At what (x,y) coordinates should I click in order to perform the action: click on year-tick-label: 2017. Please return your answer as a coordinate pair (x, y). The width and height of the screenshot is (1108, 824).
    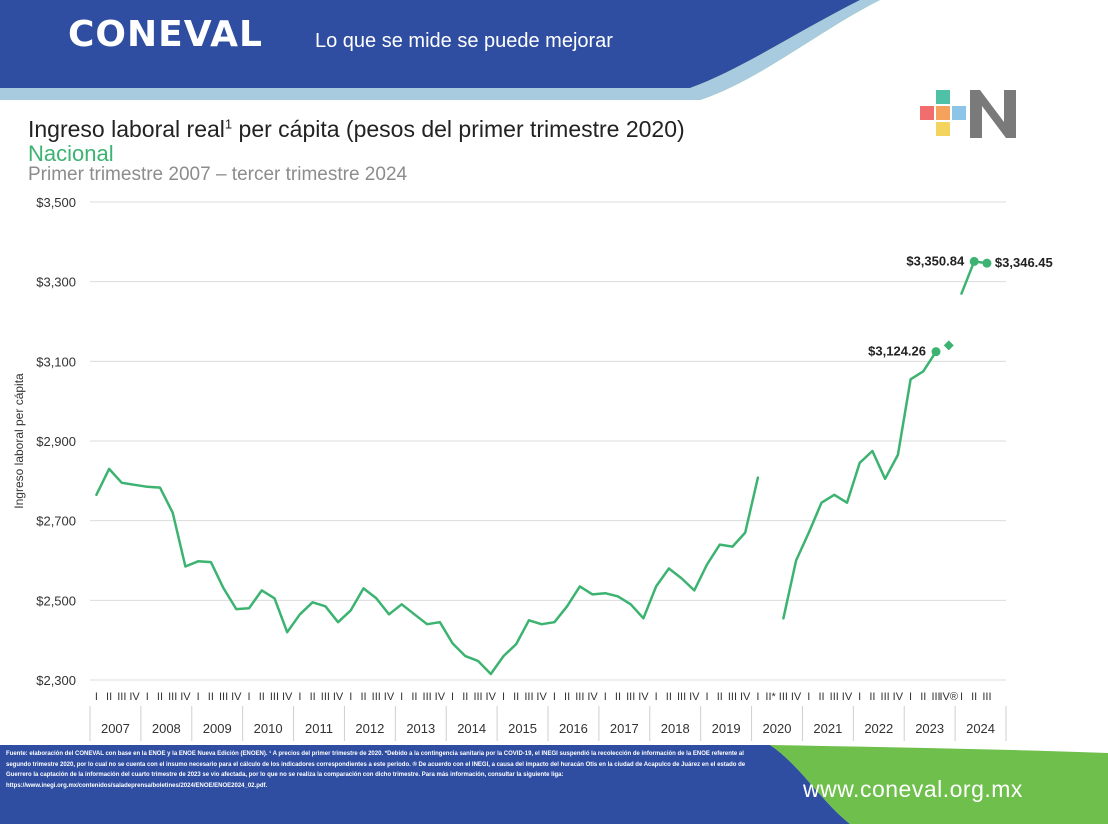
    Looking at the image, I should click on (624, 728).